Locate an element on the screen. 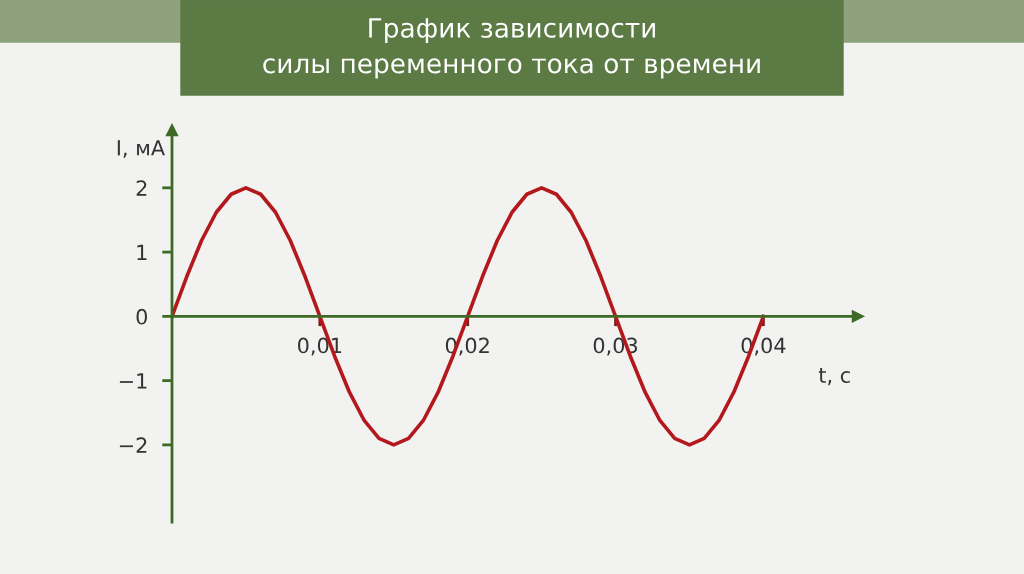 The width and height of the screenshot is (1024, 574). x-axis-title: t, с is located at coordinates (834, 377).